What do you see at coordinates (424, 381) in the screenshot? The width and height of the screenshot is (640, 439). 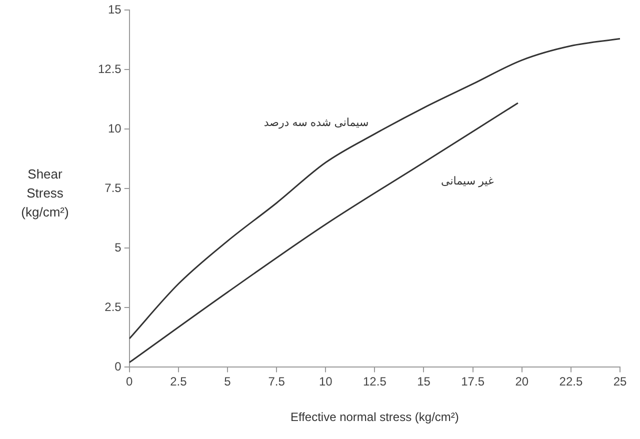 I see `x-tick-label: 15` at bounding box center [424, 381].